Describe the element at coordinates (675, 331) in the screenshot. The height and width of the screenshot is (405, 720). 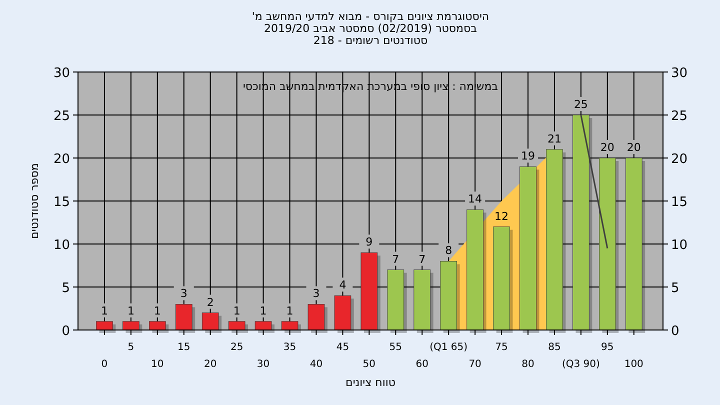
I see `y2-tick-label: 0` at that location.